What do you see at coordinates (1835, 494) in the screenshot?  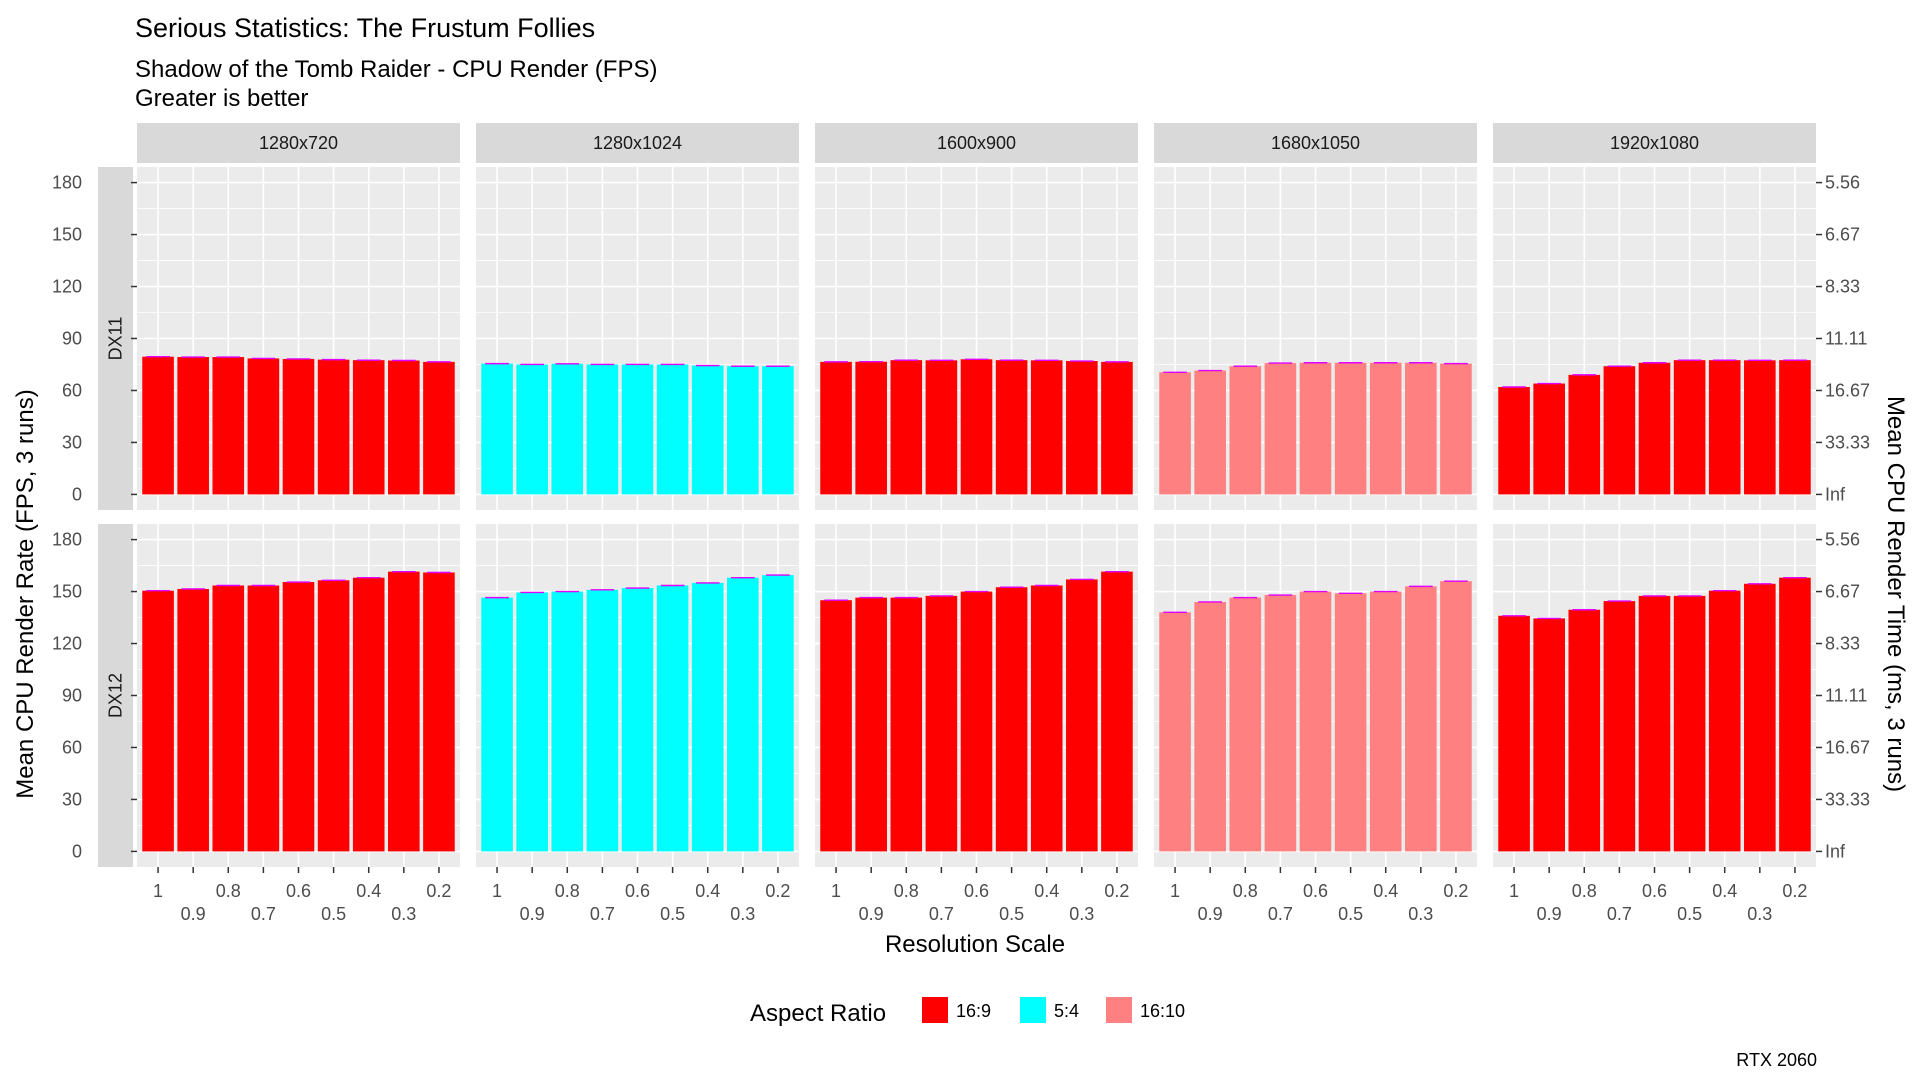 I see `y-tick-label-right: Inf` at bounding box center [1835, 494].